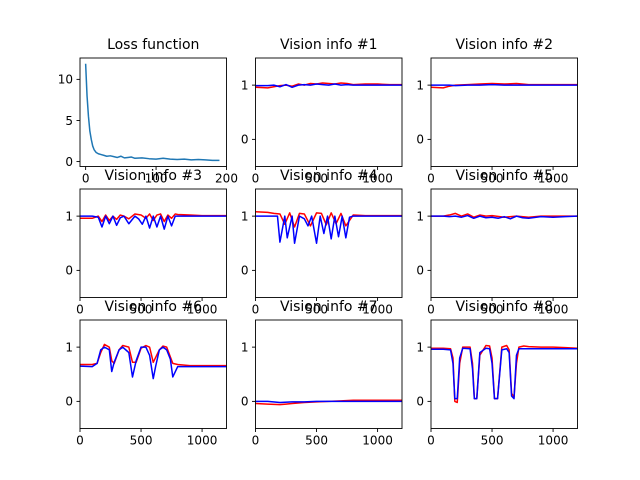  I want to click on subplot-7: 0 500 1000 0 1 Vision info #6, so click(146, 373).